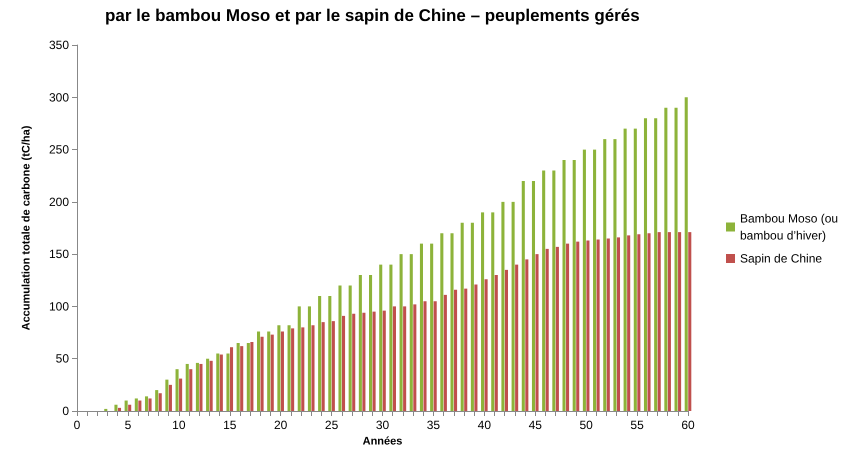  Describe the element at coordinates (63, 359) in the screenshot. I see `y-tick-label: 50` at that location.